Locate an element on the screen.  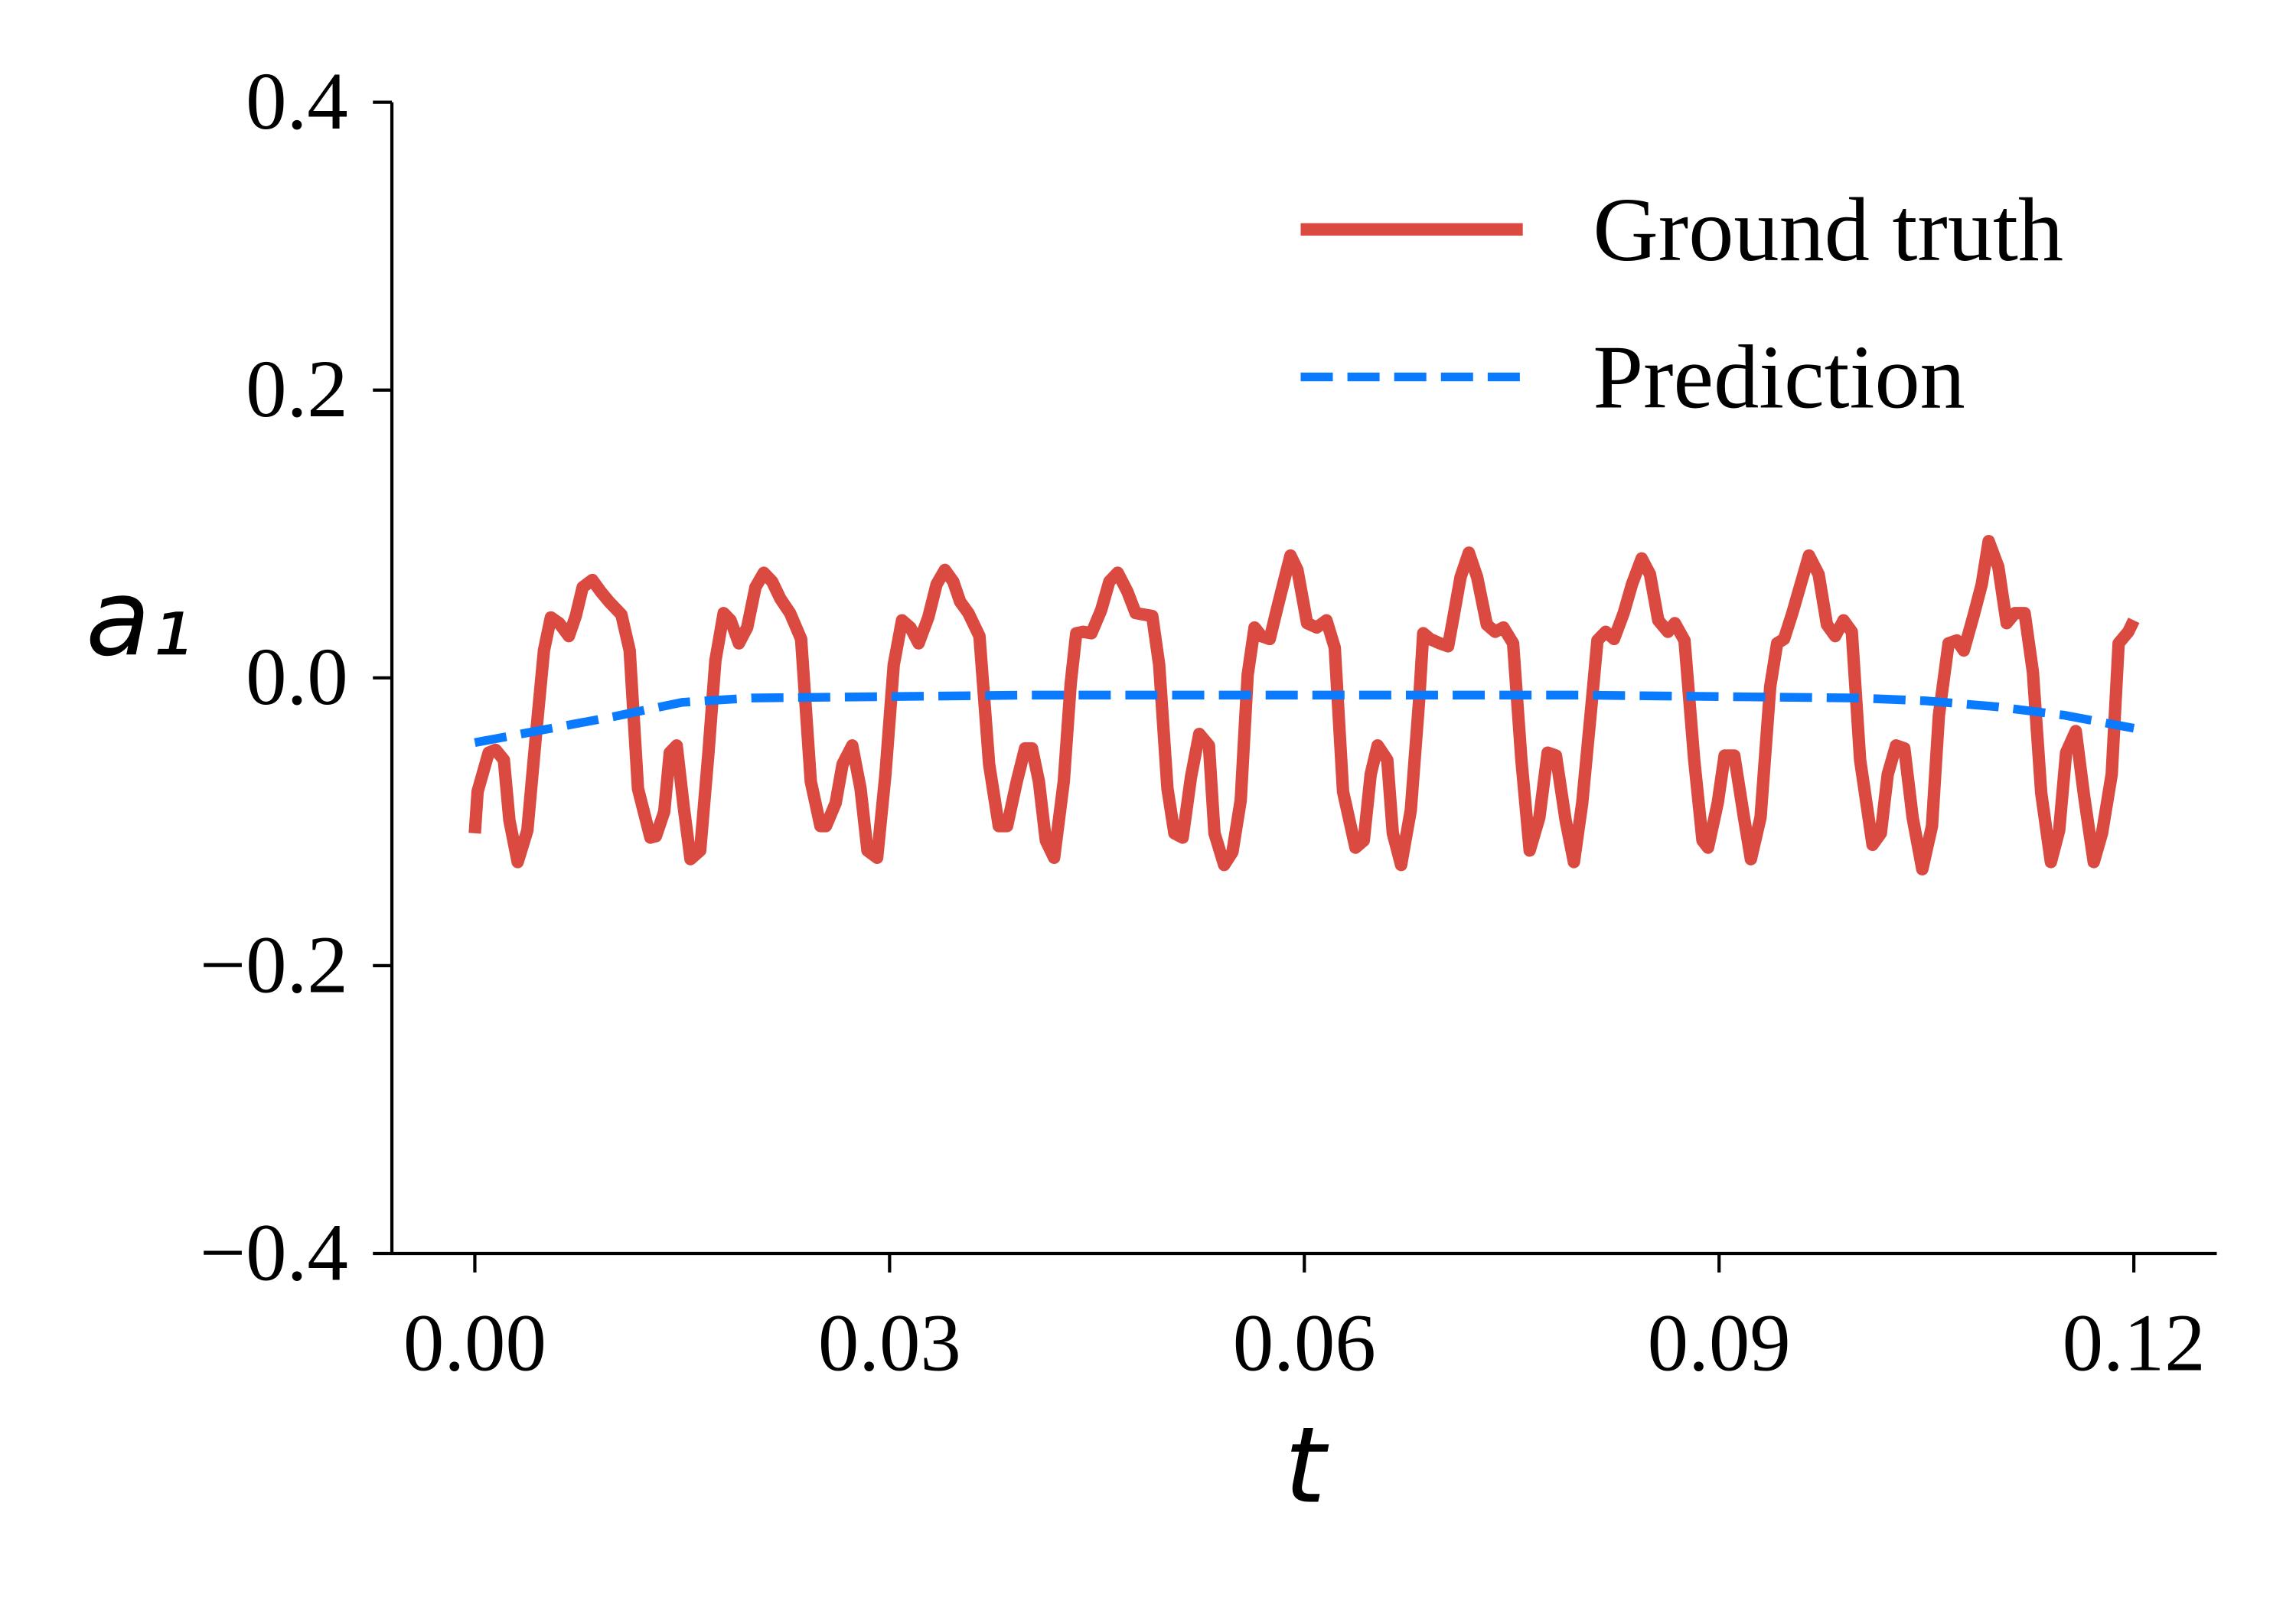
x-tick-label: 0.03 is located at coordinates (889, 1344).